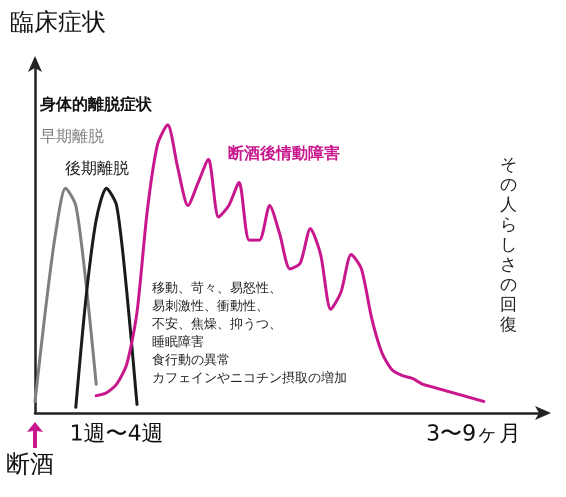 The width and height of the screenshot is (566, 497). Describe the element at coordinates (249, 378) in the screenshot. I see `annotation: カフェインやニコチン摂取の増加` at that location.